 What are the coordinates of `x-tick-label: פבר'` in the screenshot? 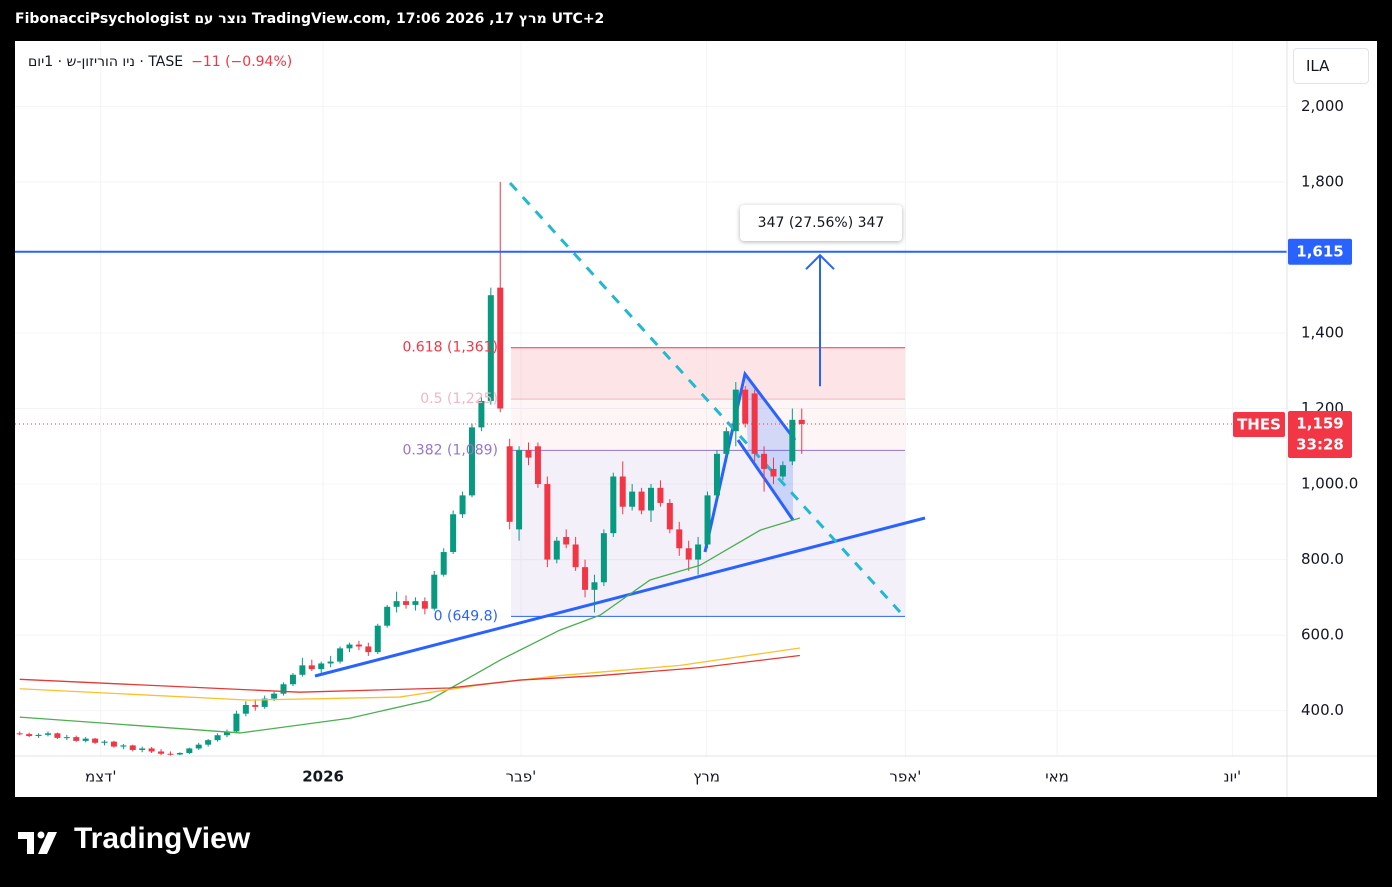 It's located at (521, 777).